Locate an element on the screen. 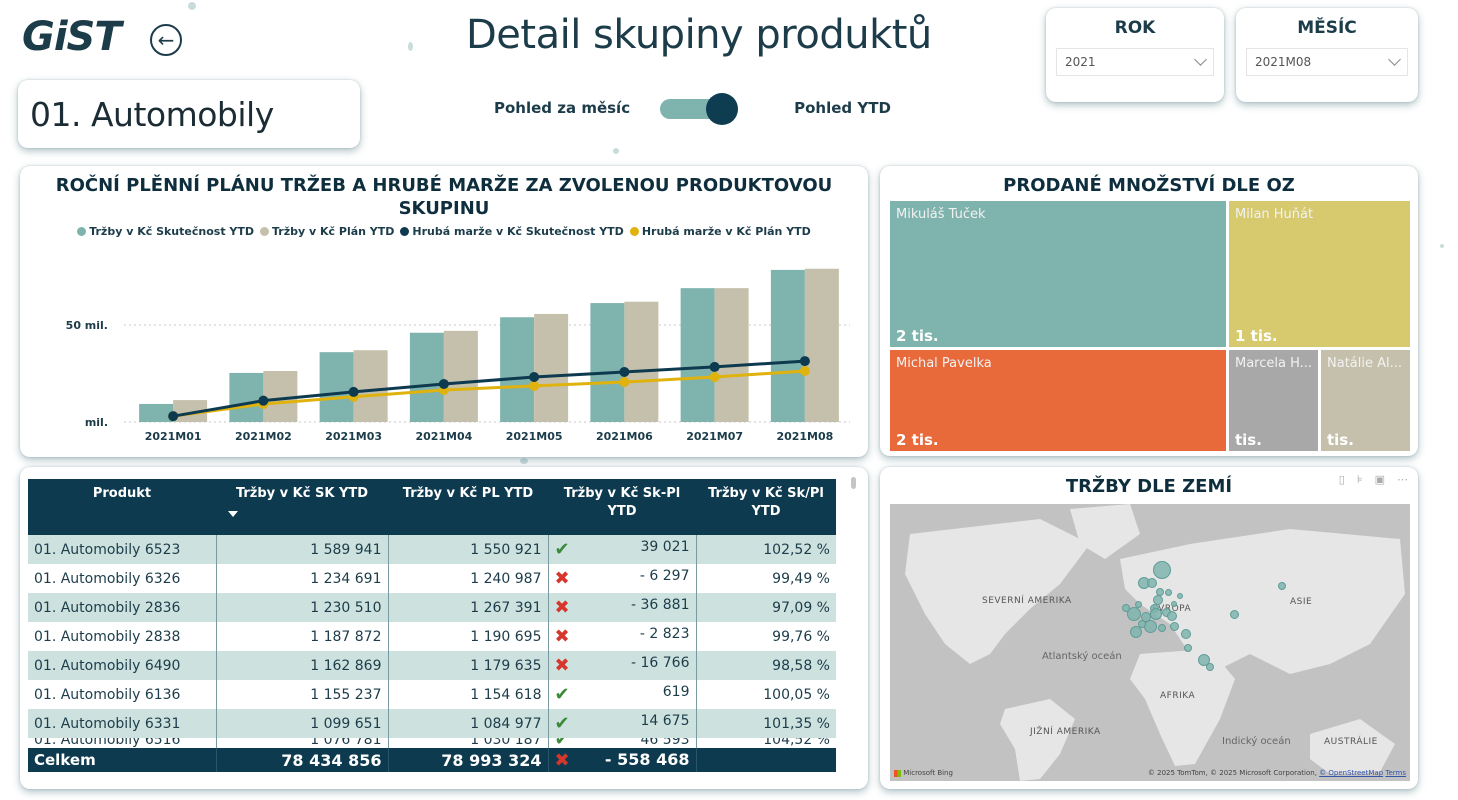 Image resolution: width=1458 pixels, height=800 pixels. diff-value: 39 021 is located at coordinates (665, 547).